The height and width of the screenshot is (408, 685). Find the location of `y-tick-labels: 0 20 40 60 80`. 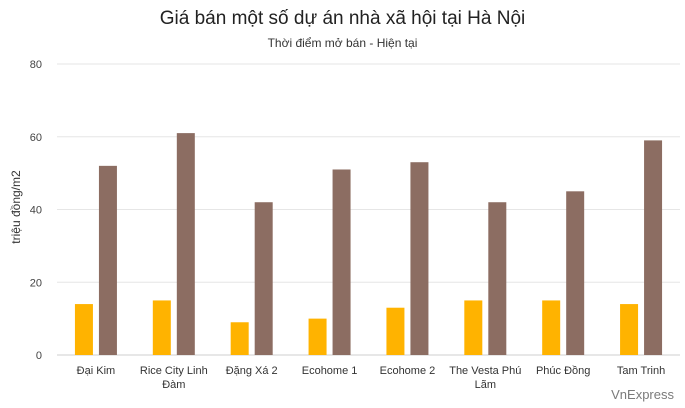

y-tick-labels: 0 20 40 60 80 is located at coordinates (36, 210).